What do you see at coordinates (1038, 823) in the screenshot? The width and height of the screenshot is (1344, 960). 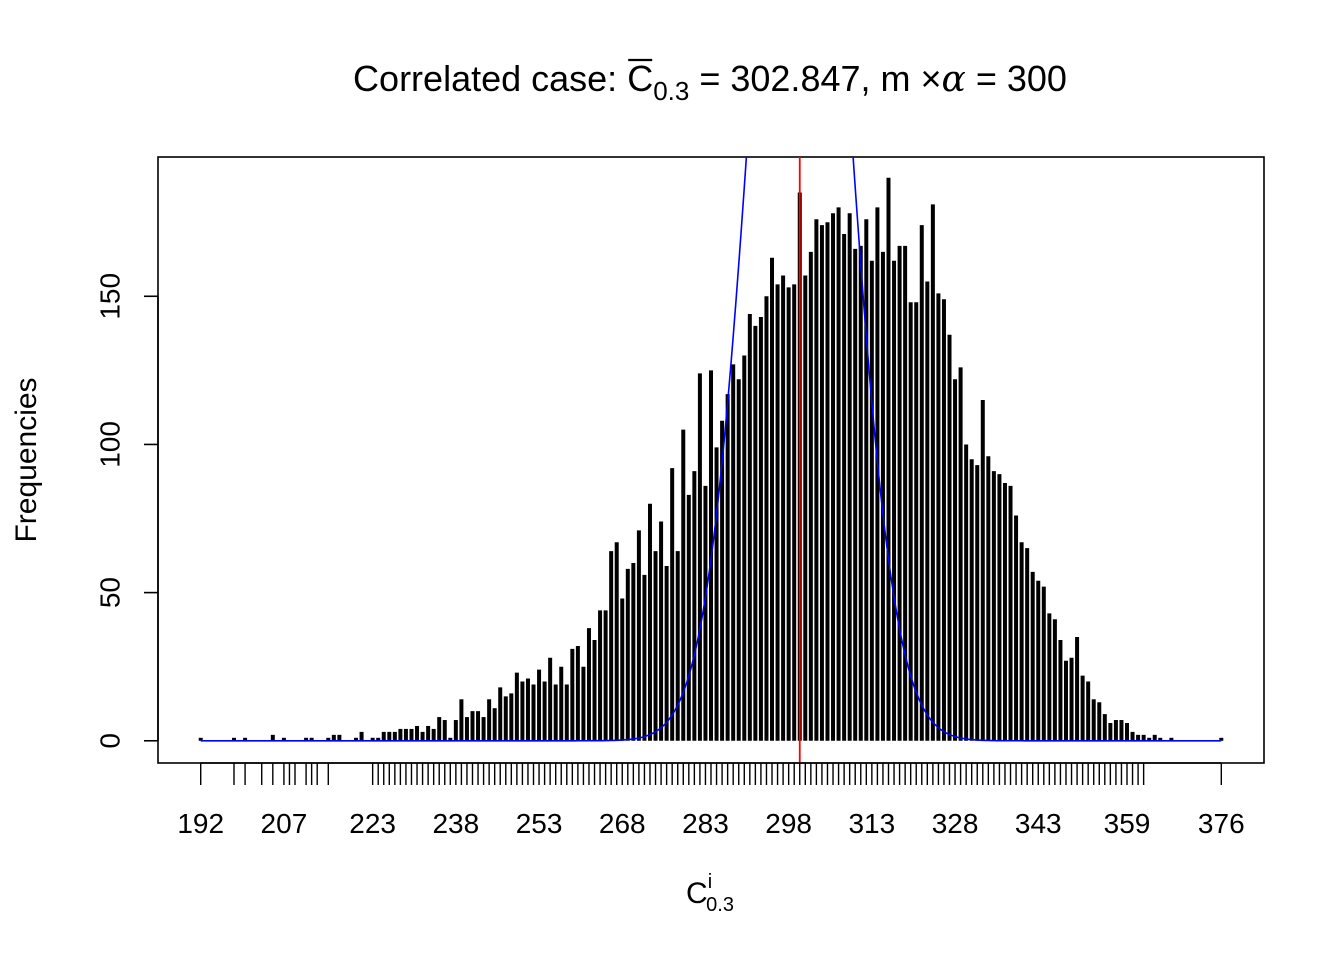 I see `x-tick-label-343: 343` at bounding box center [1038, 823].